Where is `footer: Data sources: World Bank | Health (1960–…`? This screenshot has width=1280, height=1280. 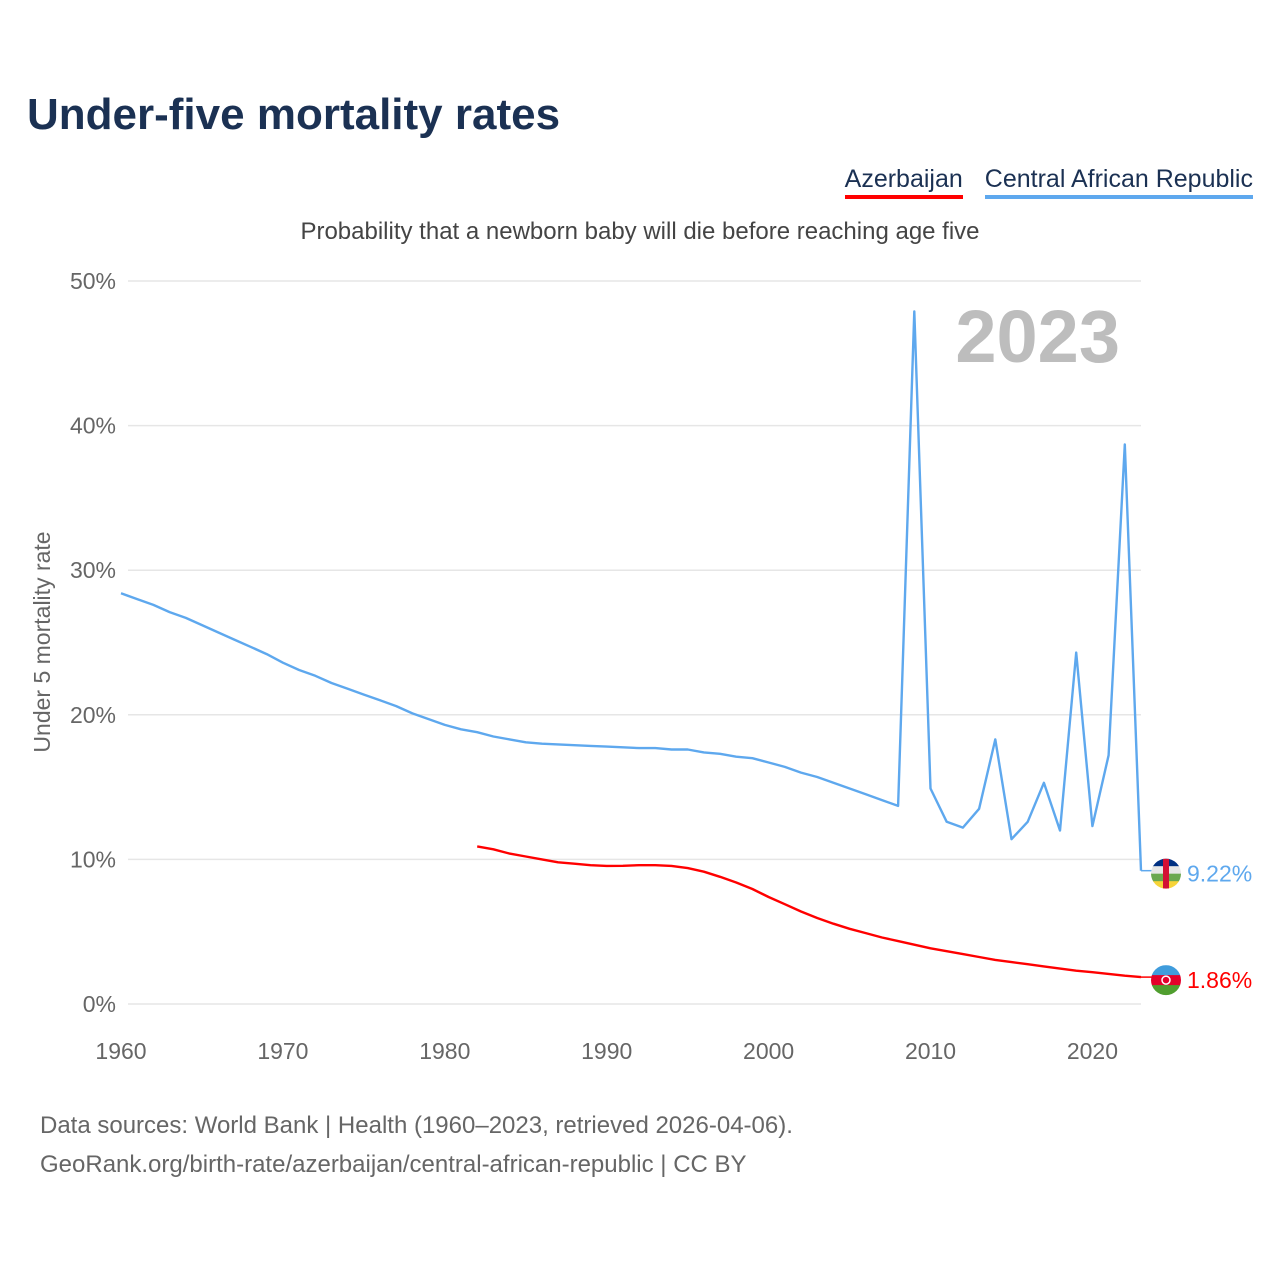
footer: Data sources: World Bank | Health (1960–… is located at coordinates (416, 1145).